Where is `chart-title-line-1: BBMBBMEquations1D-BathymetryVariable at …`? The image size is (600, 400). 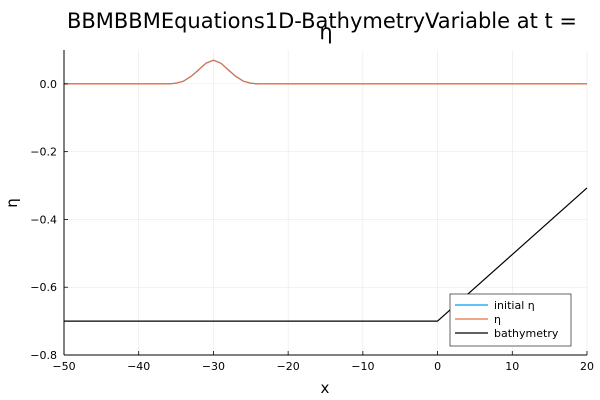
chart-title-line-1: BBMBBMEquations1D-BathymetryVariable at … is located at coordinates (322, 21).